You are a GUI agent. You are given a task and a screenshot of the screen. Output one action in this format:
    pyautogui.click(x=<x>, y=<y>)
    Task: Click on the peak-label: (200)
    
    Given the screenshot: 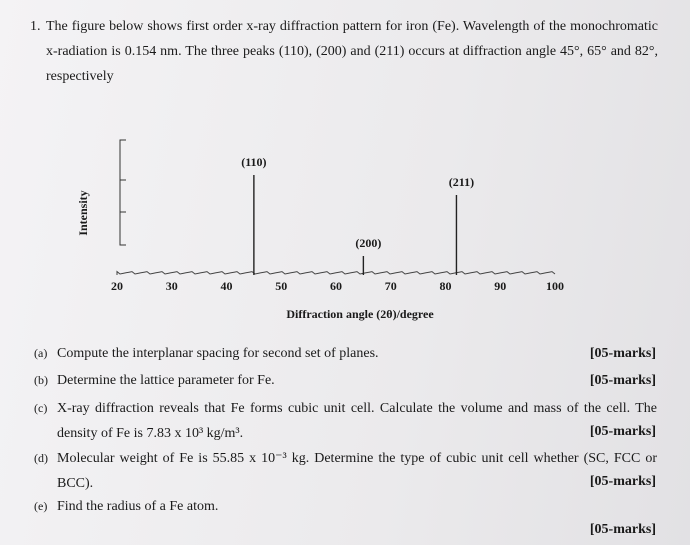 What is the action you would take?
    pyautogui.click(x=368, y=243)
    